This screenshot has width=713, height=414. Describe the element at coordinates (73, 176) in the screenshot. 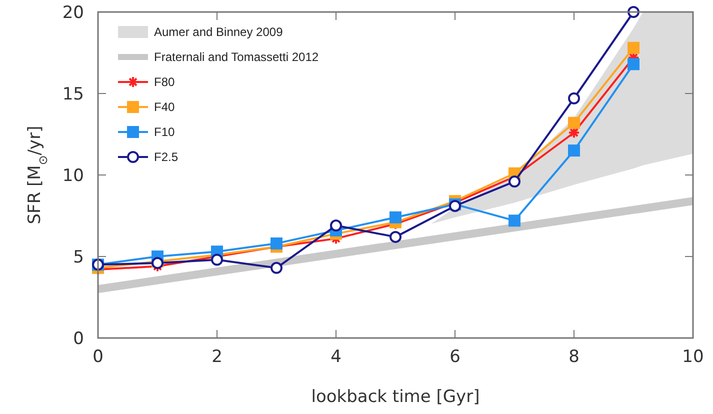

I see `y-tick-label: 10` at that location.